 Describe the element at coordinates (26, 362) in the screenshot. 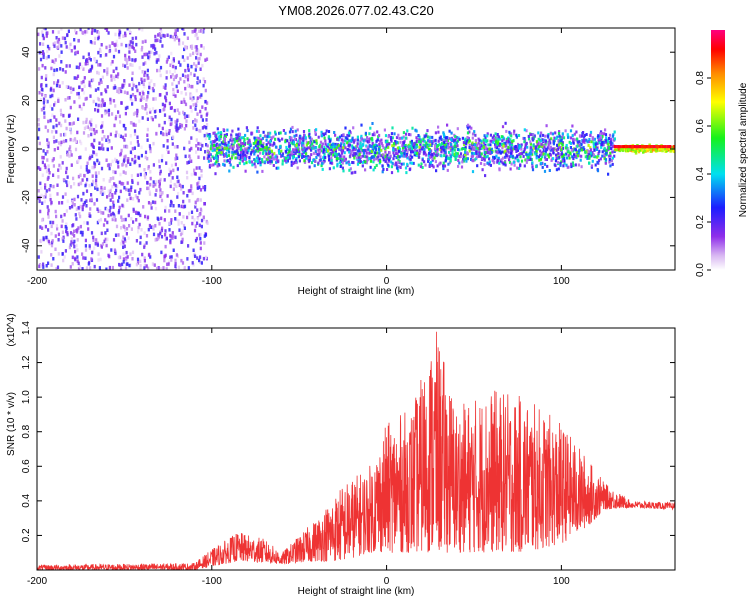

I see `y-tick-label: 1.2` at that location.